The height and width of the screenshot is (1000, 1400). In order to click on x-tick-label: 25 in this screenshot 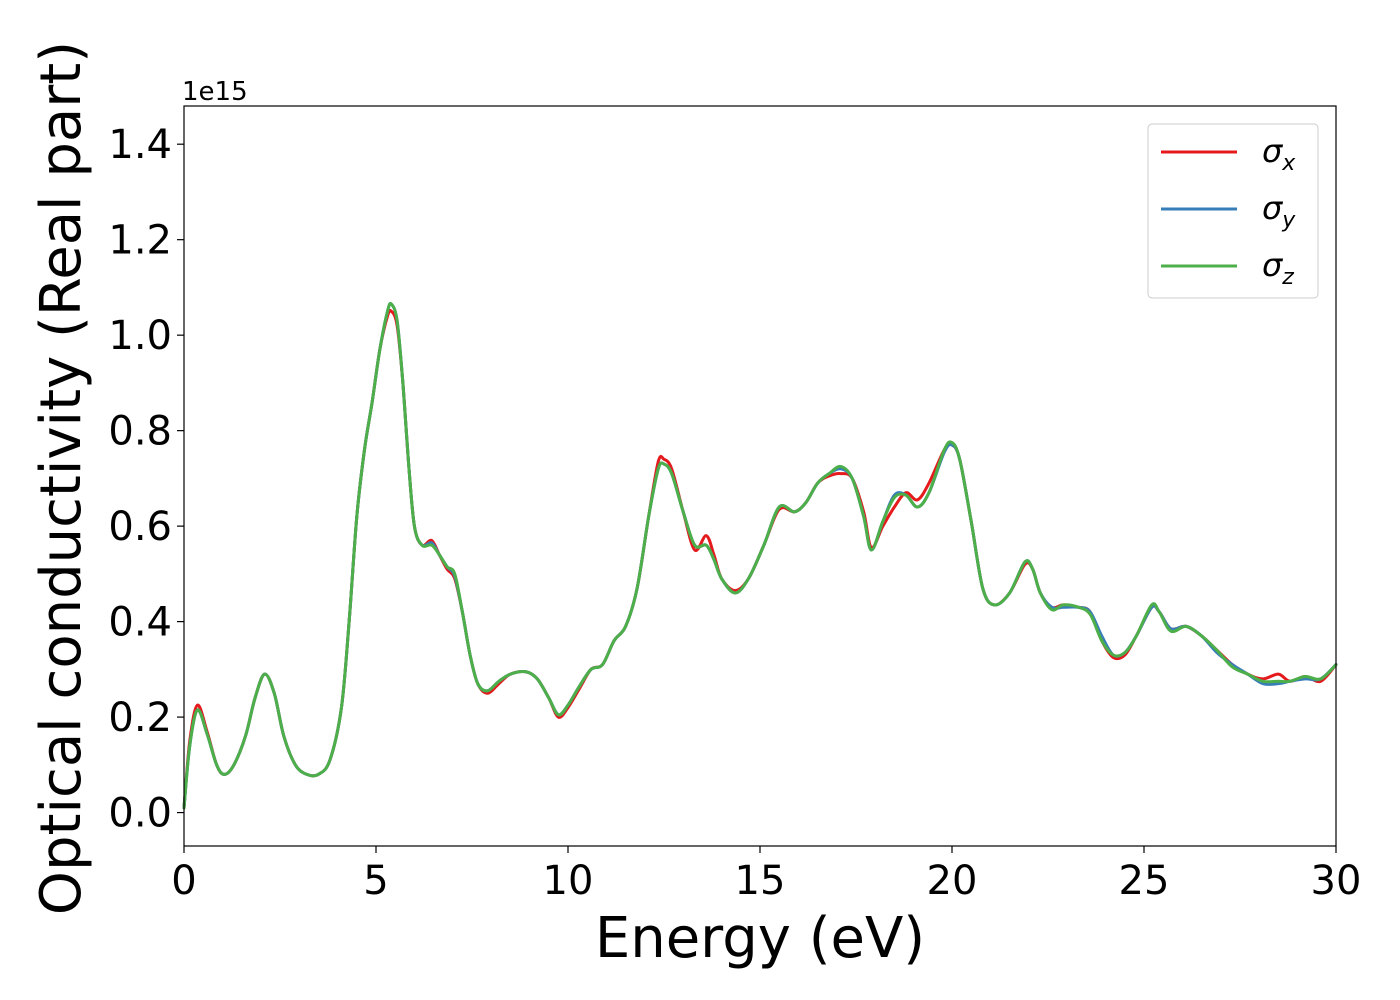, I will do `click(1144, 881)`.